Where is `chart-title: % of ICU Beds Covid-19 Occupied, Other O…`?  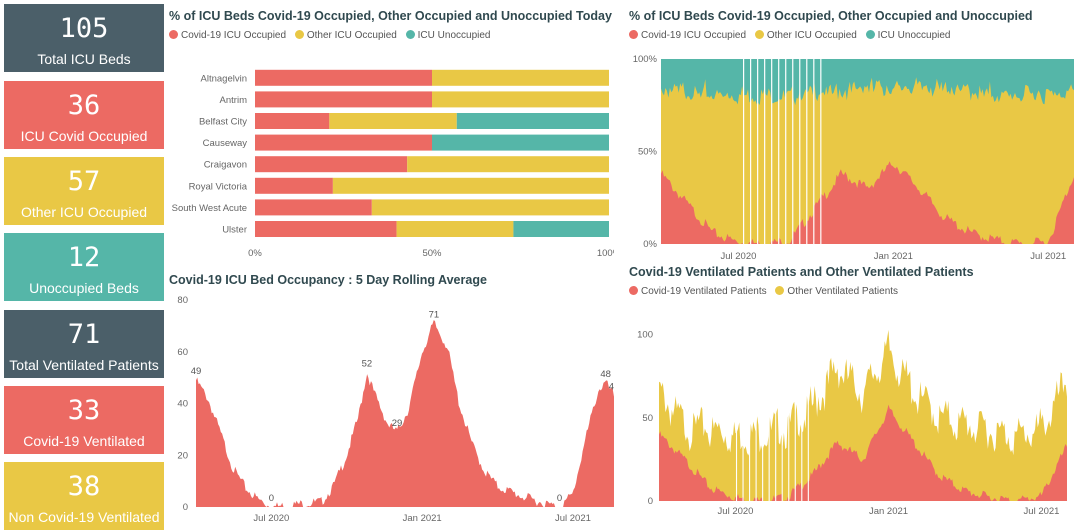
chart-title: % of ICU Beds Covid-19 Occupied, Other O… is located at coordinates (390, 16).